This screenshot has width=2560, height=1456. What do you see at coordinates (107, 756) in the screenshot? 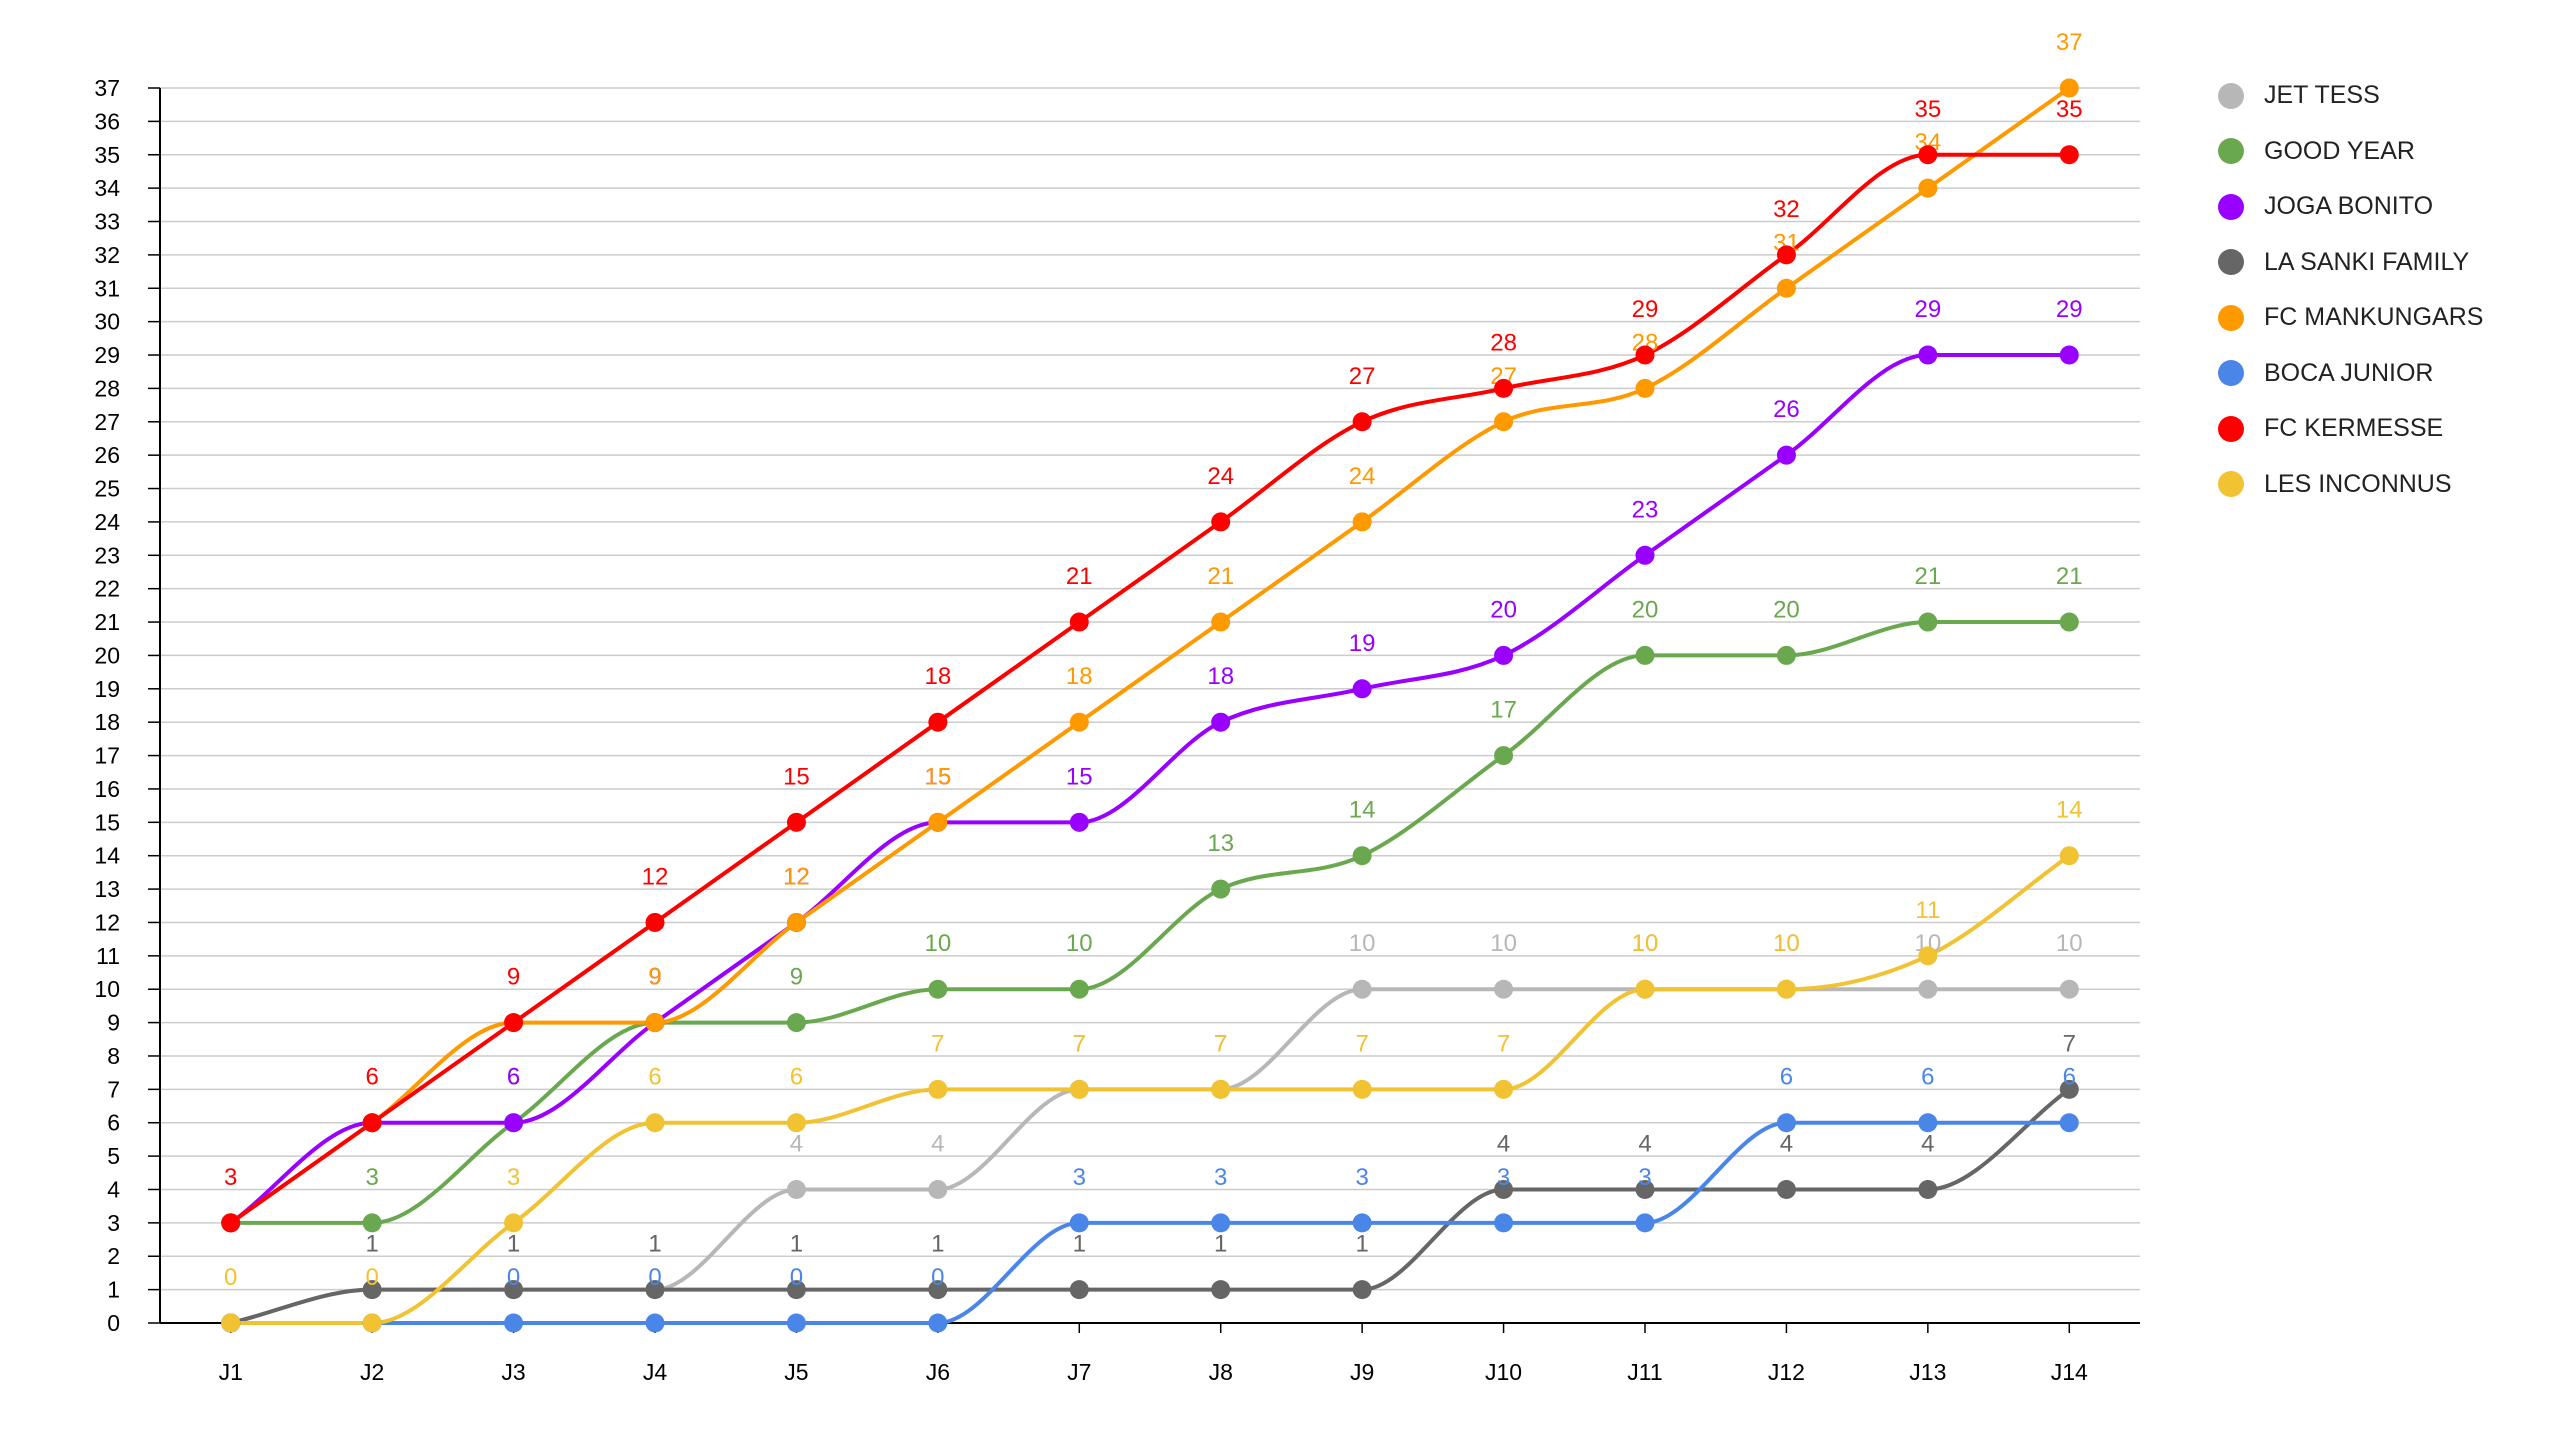
I see `y-tick-label: 17` at bounding box center [107, 756].